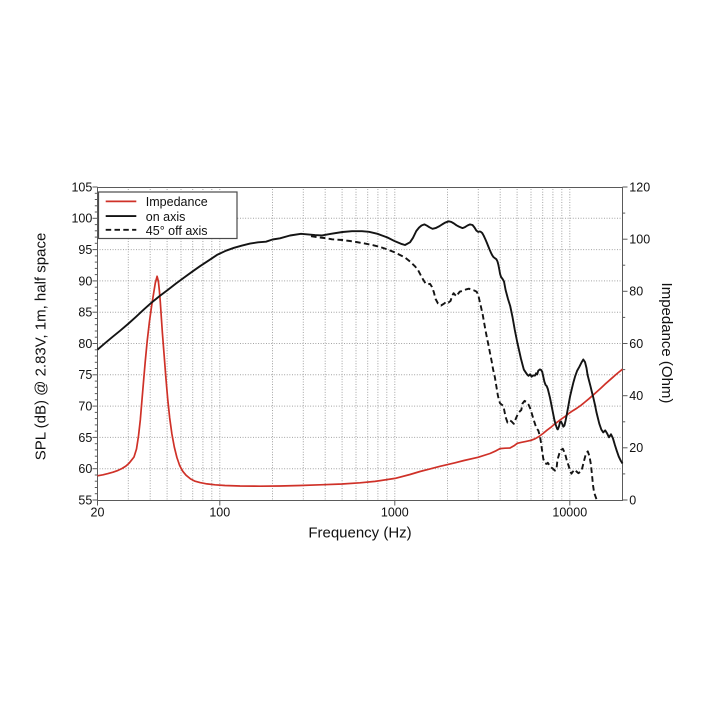 This screenshot has height=720, width=720. I want to click on svg-text: 1000, so click(395, 513).